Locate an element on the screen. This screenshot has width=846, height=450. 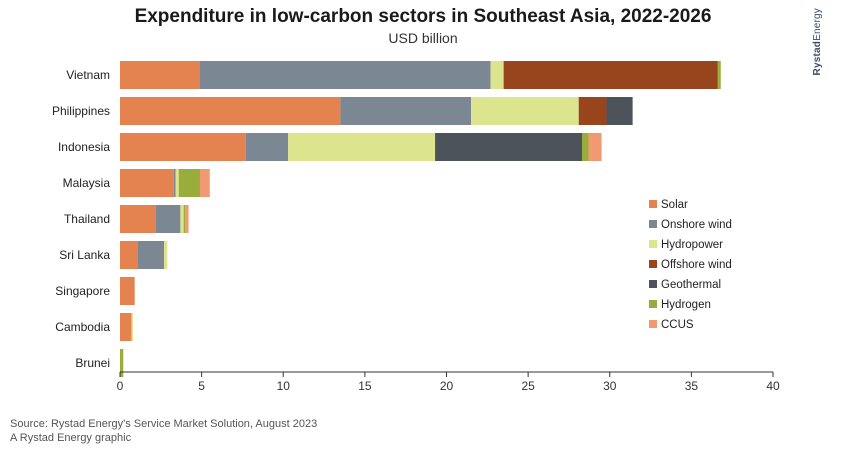
bar-sri-lanka-onshore-wind is located at coordinates (151, 255).